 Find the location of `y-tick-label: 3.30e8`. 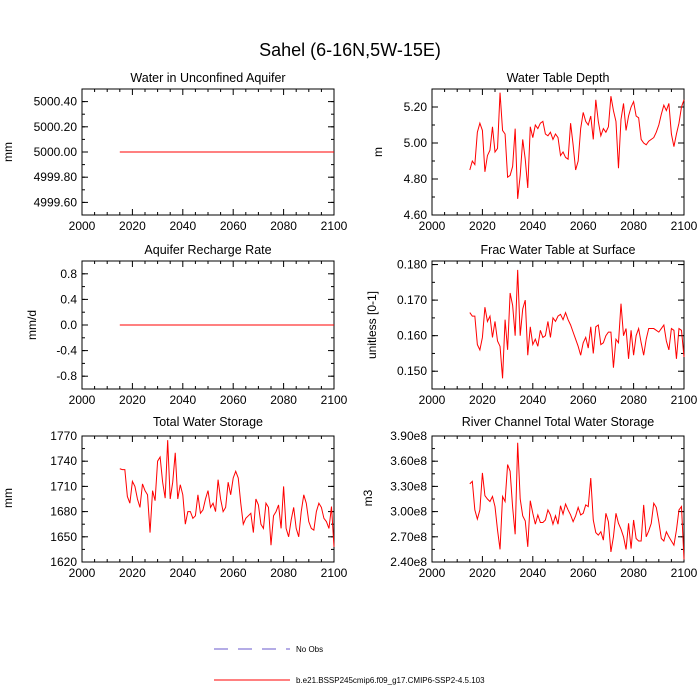

y-tick-label: 3.30e8 is located at coordinates (408, 486).